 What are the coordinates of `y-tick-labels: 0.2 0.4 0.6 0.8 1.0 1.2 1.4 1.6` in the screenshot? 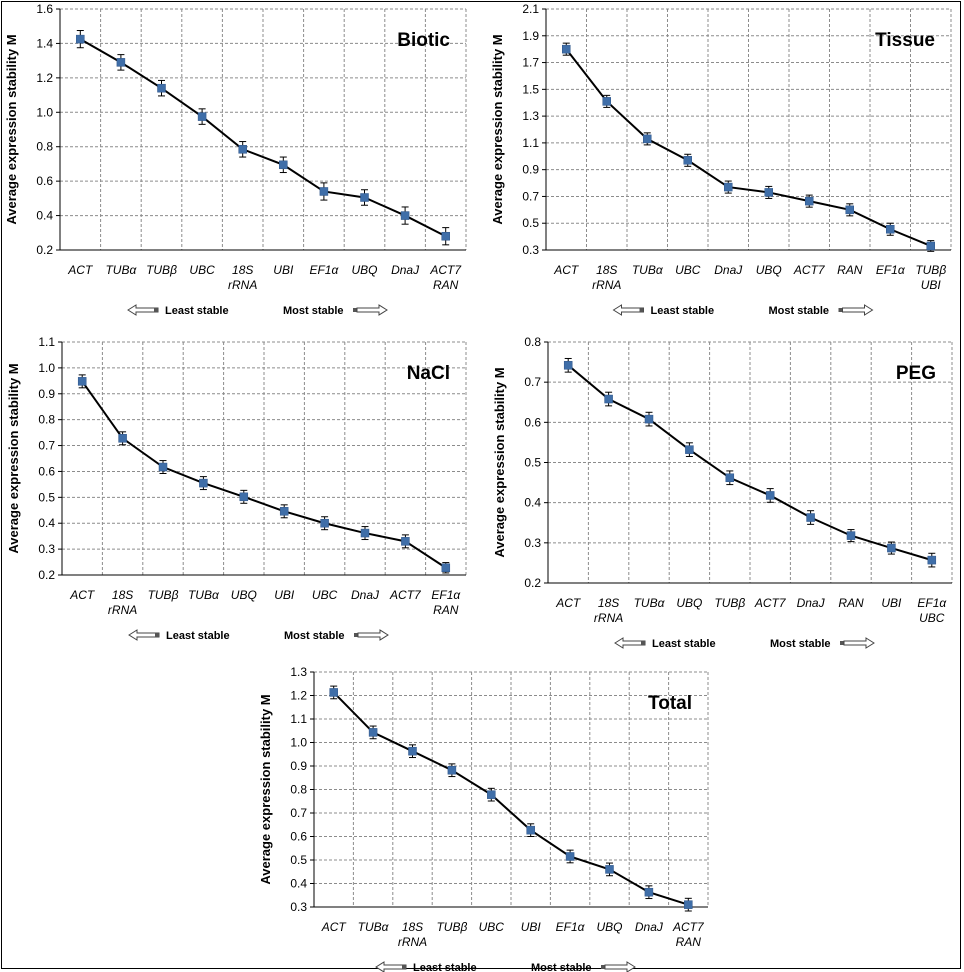 It's located at (48, 129).